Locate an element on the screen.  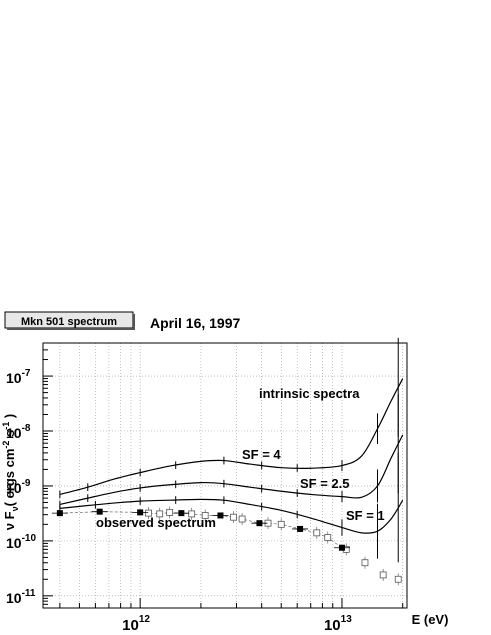
y-tick-label-exp: -7 is located at coordinates (26, 373).